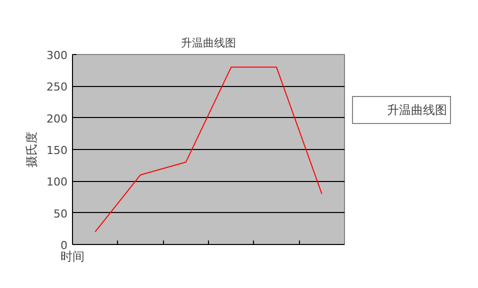 The width and height of the screenshot is (478, 288). Describe the element at coordinates (417, 110) in the screenshot. I see `text: 升温曲线图` at that location.